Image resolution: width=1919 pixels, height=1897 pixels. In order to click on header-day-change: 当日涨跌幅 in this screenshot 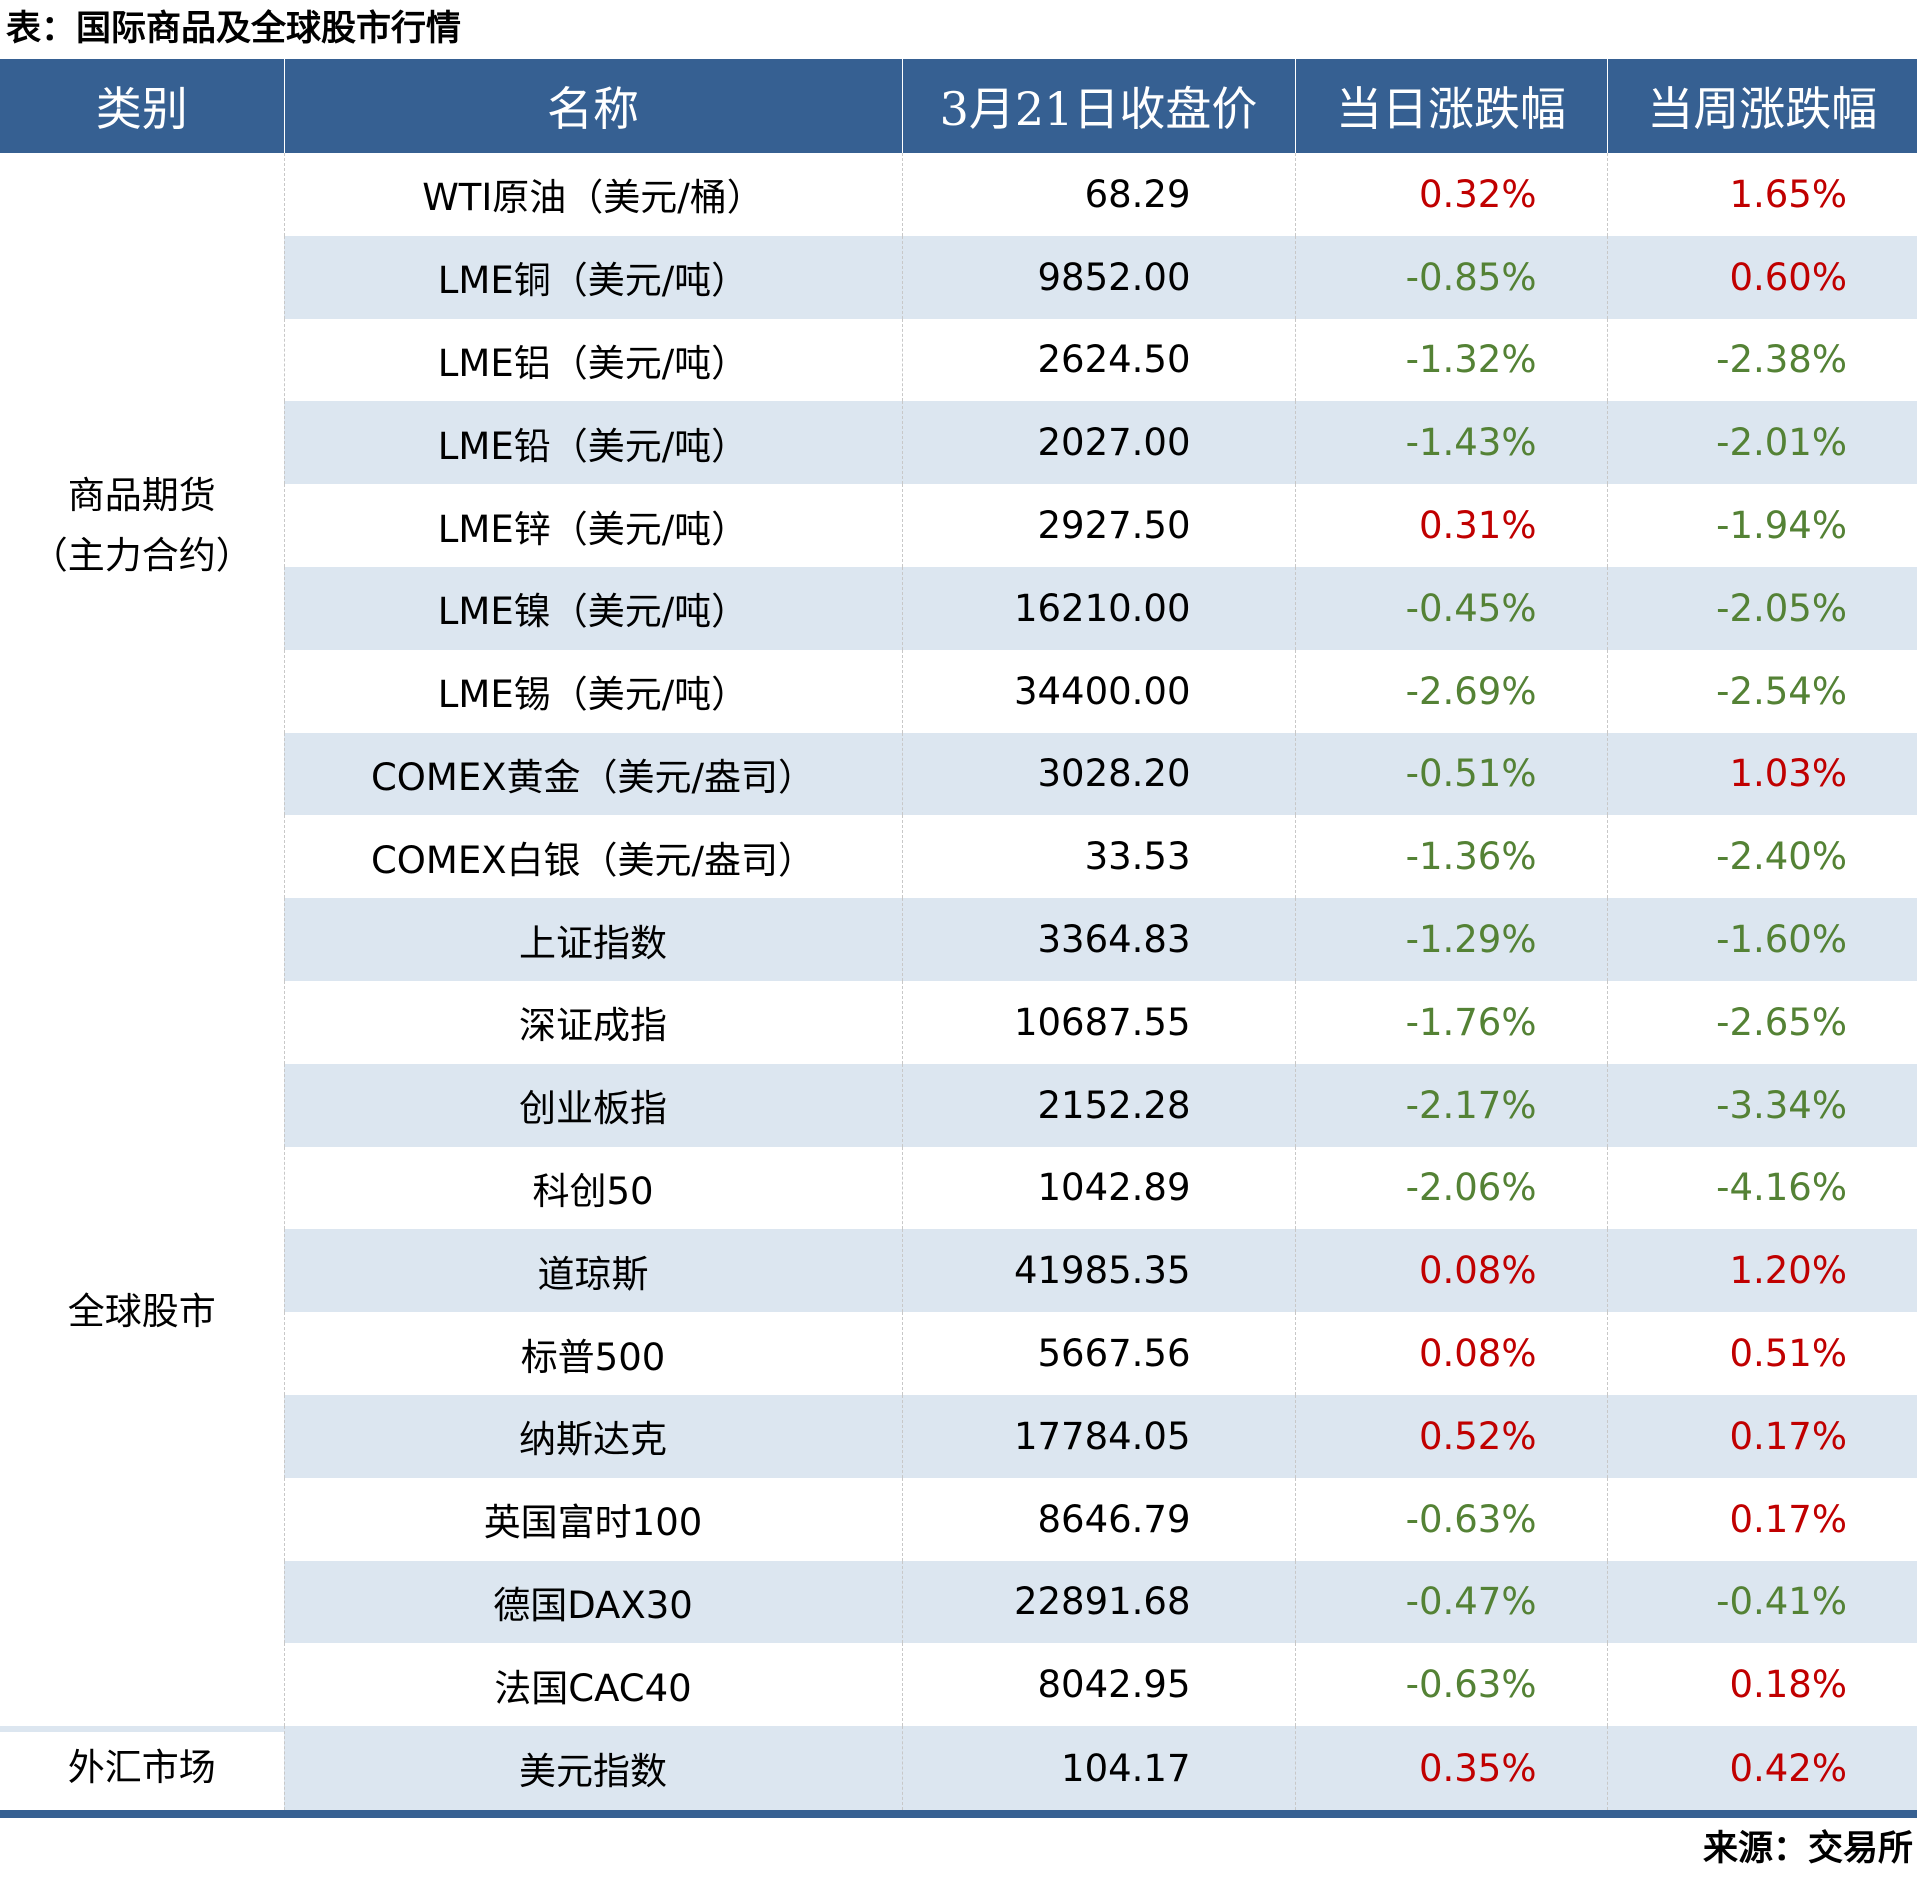, I will do `click(1450, 106)`.